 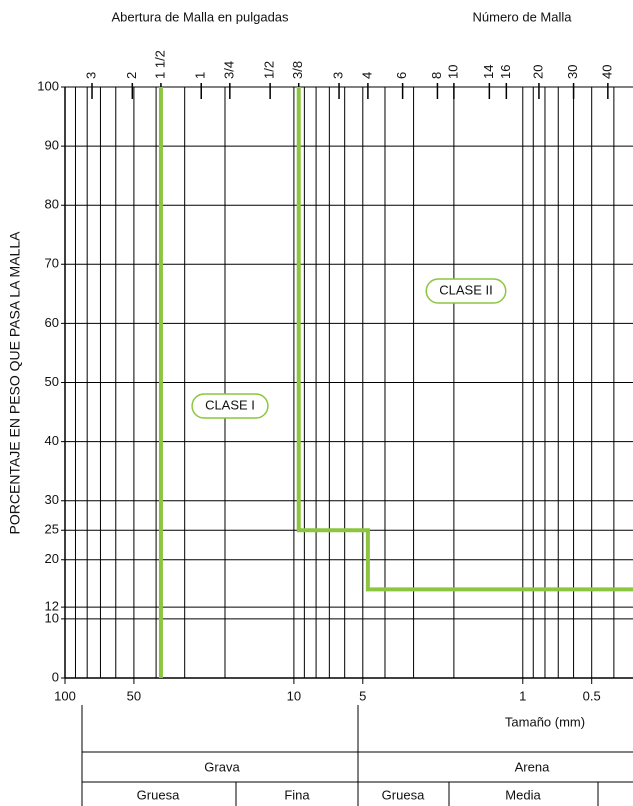 What do you see at coordinates (52, 529) in the screenshot?
I see `y-tick-label: 25` at bounding box center [52, 529].